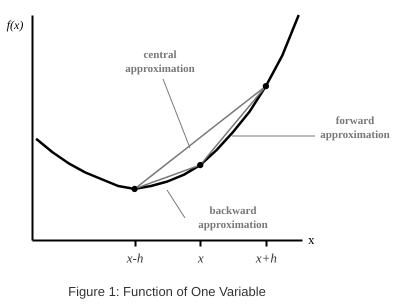 This screenshot has height=307, width=402. Describe the element at coordinates (15, 25) in the screenshot. I see `y-axis-title: f(x)` at that location.